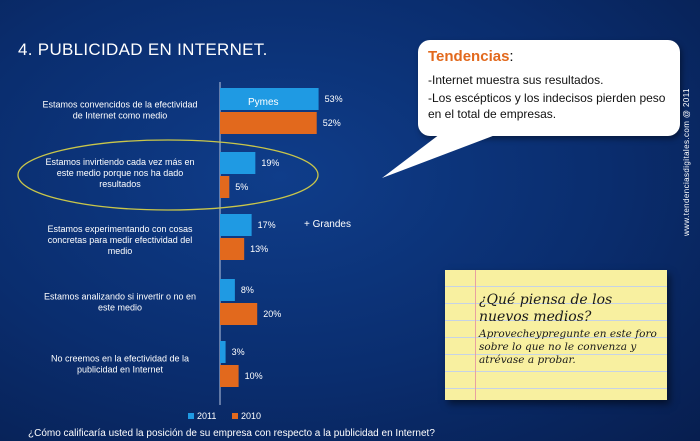 The height and width of the screenshot is (441, 700). What do you see at coordinates (143, 49) in the screenshot?
I see `page-title: 4. PUBLICIDAD EN INTERNET.` at bounding box center [143, 49].